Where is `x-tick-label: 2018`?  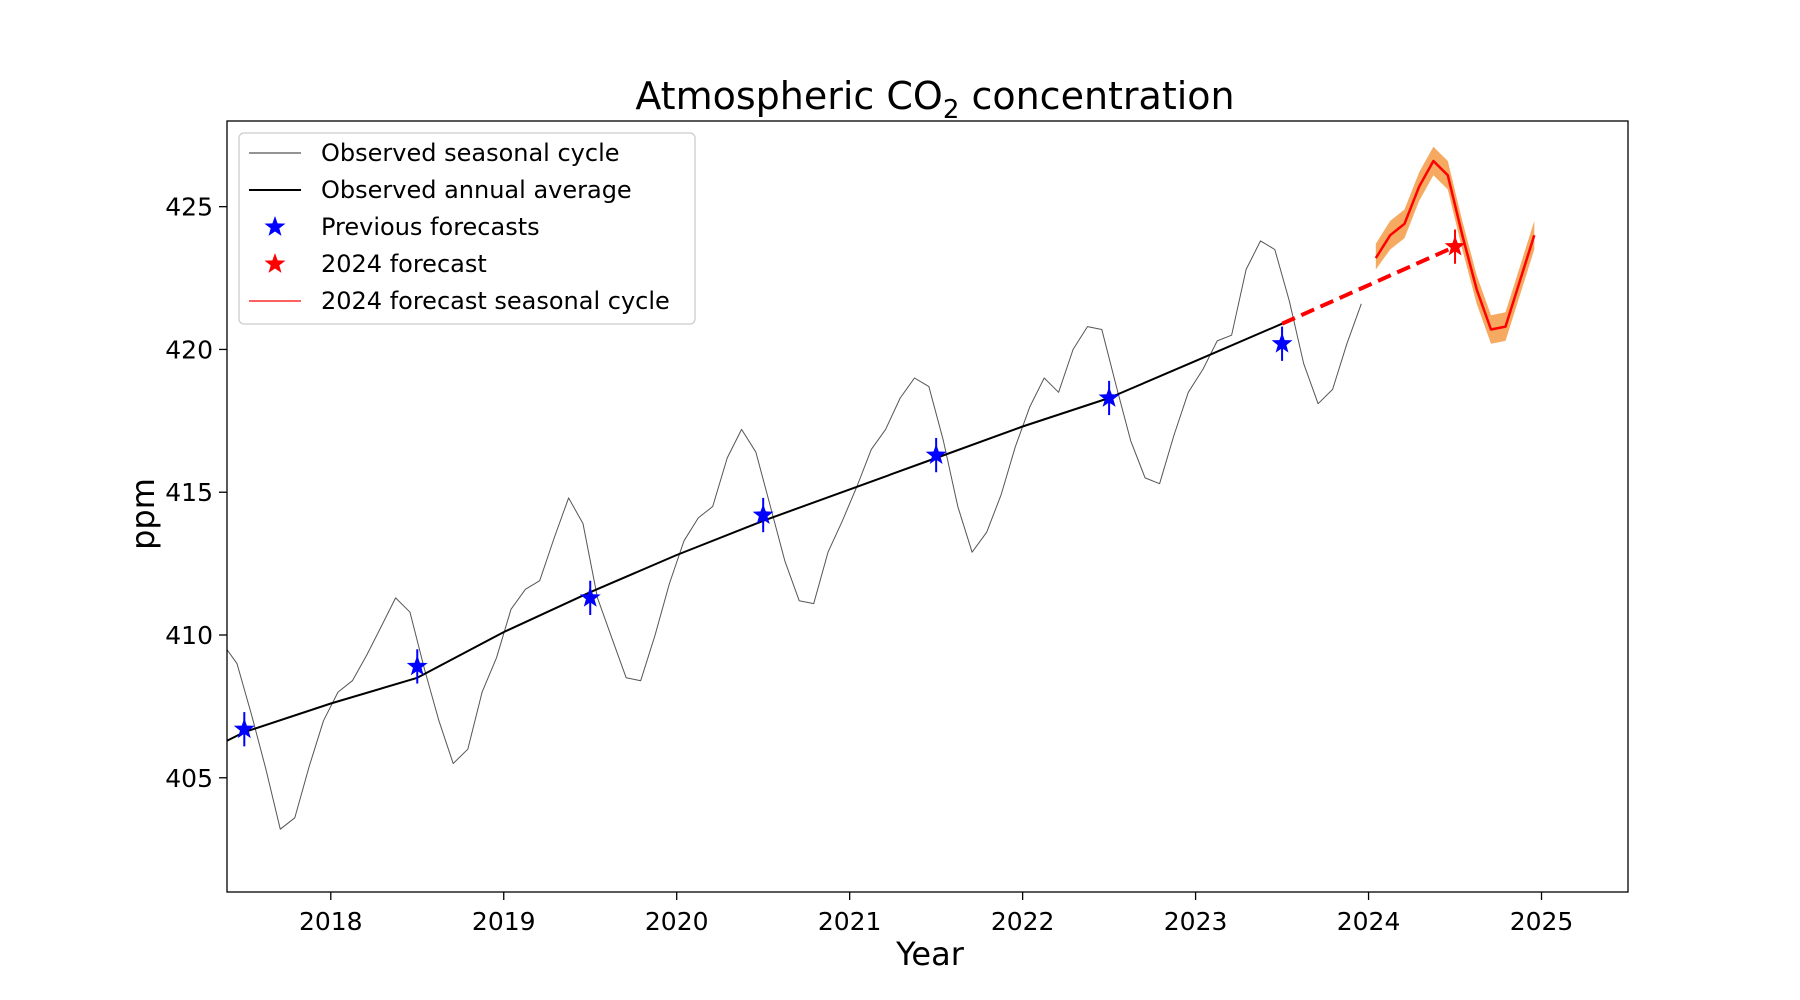 x-tick-label: 2018 is located at coordinates (331, 921).